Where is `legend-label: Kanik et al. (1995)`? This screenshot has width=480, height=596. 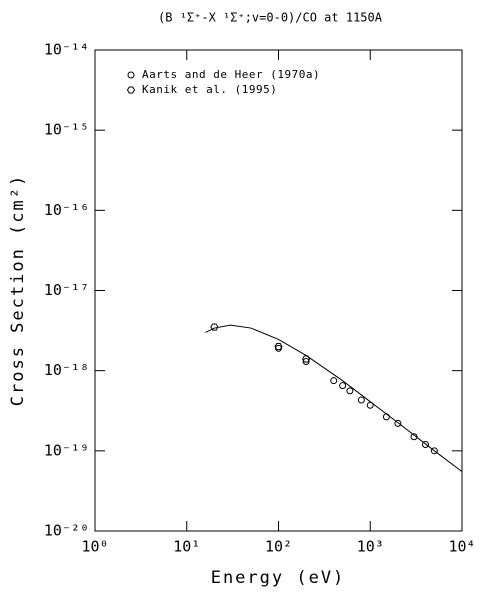 legend-label: Kanik et al. (1995) is located at coordinates (209, 89).